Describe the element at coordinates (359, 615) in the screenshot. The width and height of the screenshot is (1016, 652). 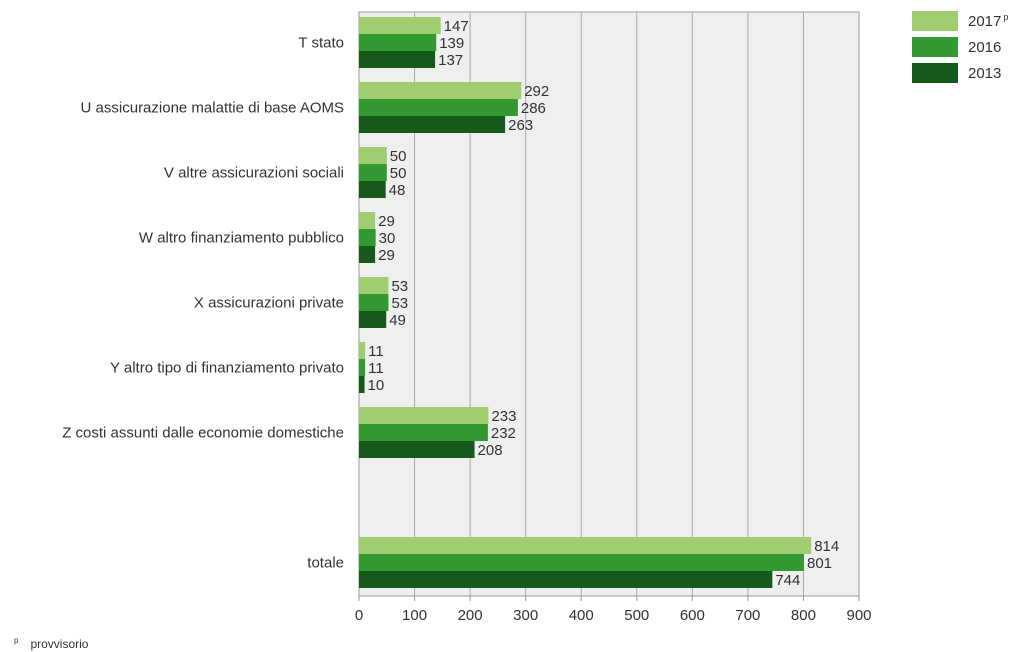
I see `x-tick-label-0: 0` at that location.